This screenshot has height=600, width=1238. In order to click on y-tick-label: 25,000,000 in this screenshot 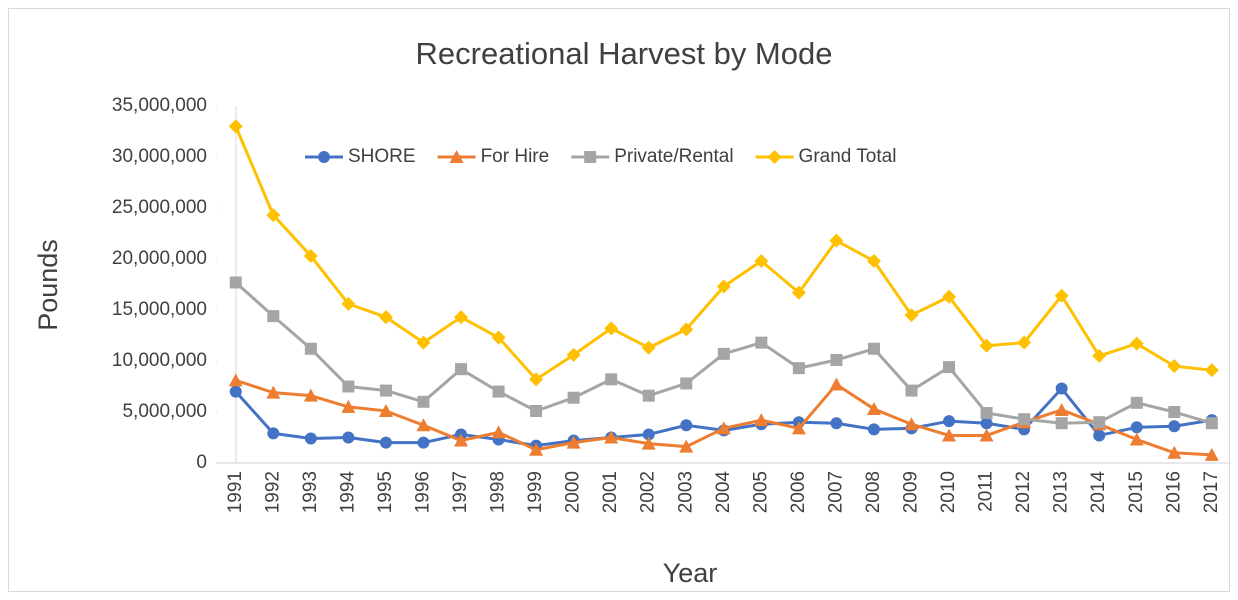, I will do `click(159, 207)`.